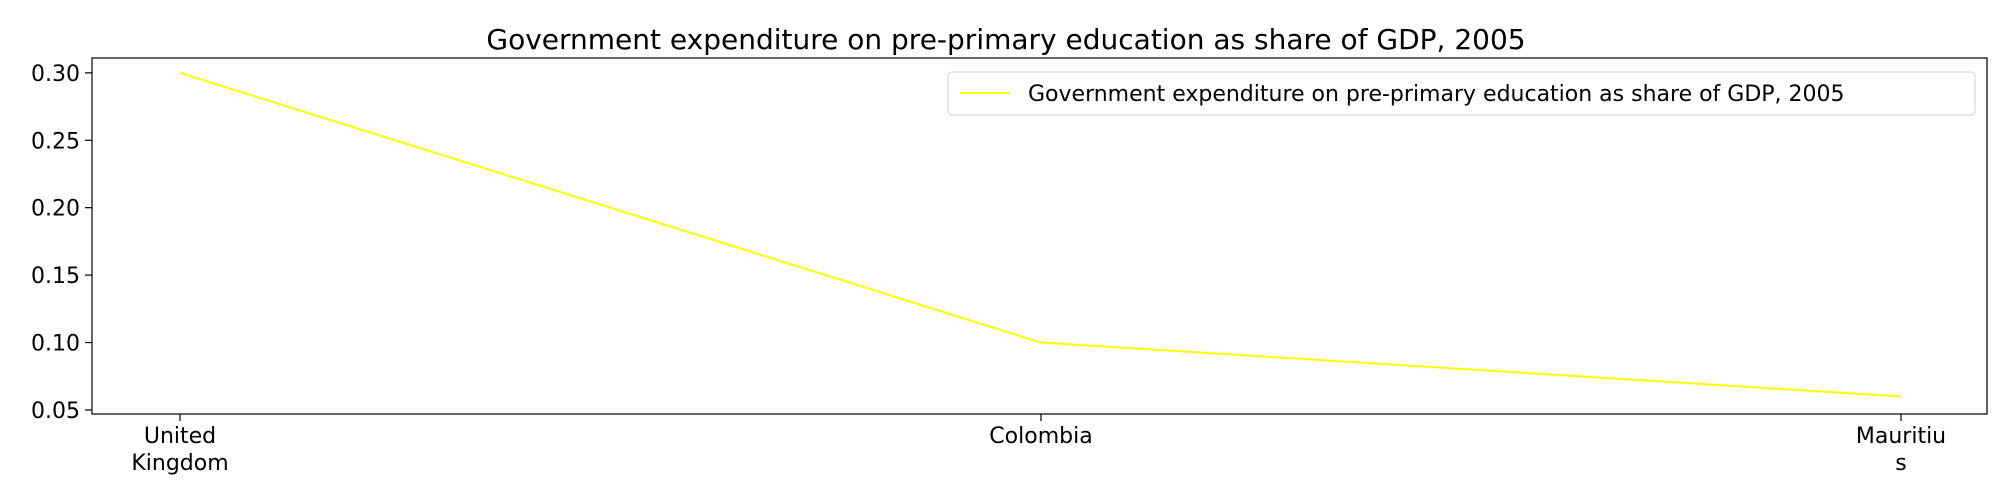 The width and height of the screenshot is (2000, 500). What do you see at coordinates (179, 463) in the screenshot?
I see `x-tick-label-line: Kingdom` at bounding box center [179, 463].